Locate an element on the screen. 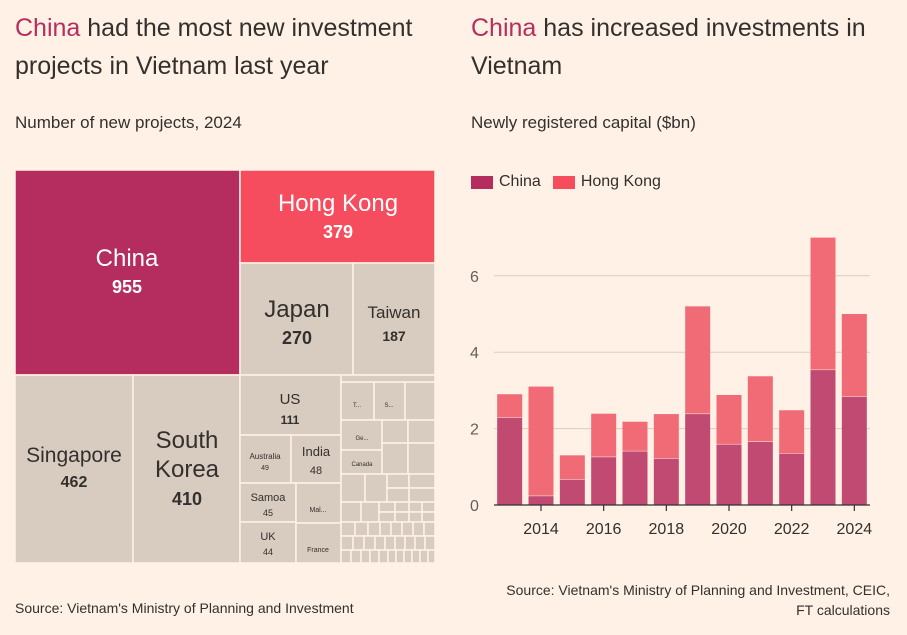  treemap-tile-malaysia is located at coordinates (318, 503).